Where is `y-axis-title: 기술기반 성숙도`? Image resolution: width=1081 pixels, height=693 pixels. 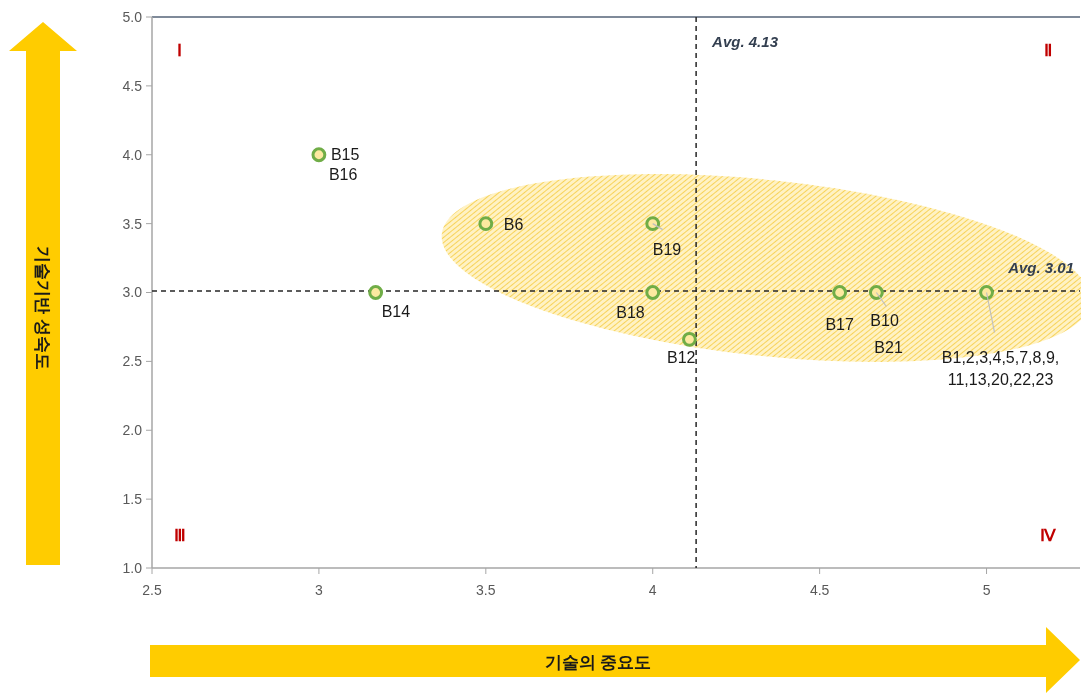
y-axis-title: 기술기반 성숙도 is located at coordinates (43, 308).